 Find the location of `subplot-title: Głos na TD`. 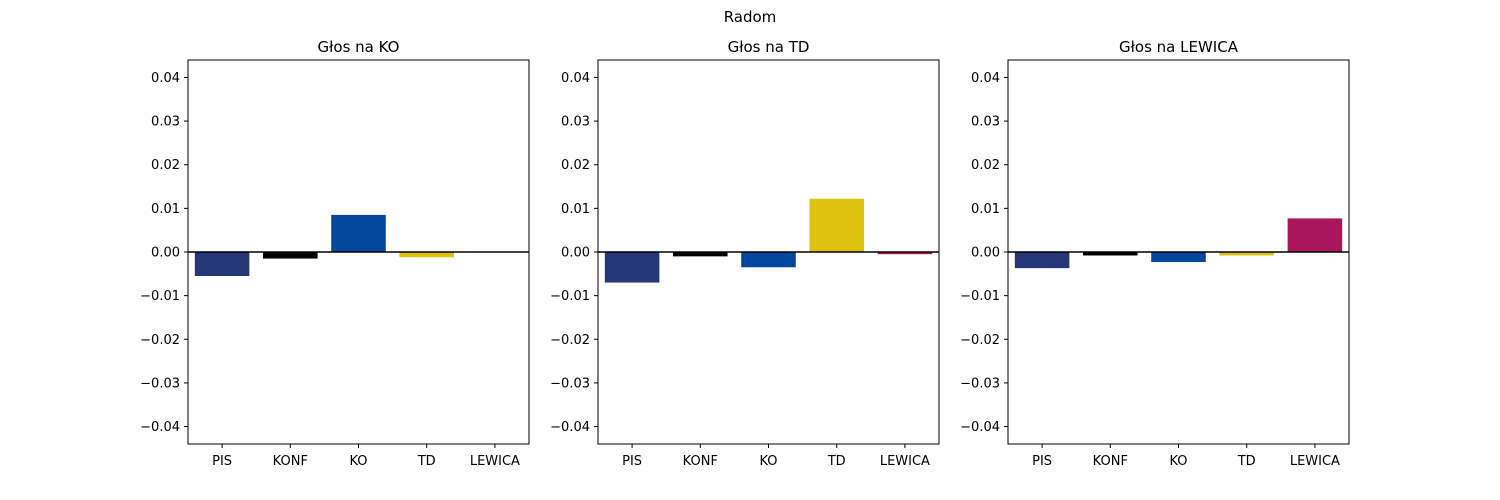

subplot-title: Głos na TD is located at coordinates (769, 47).